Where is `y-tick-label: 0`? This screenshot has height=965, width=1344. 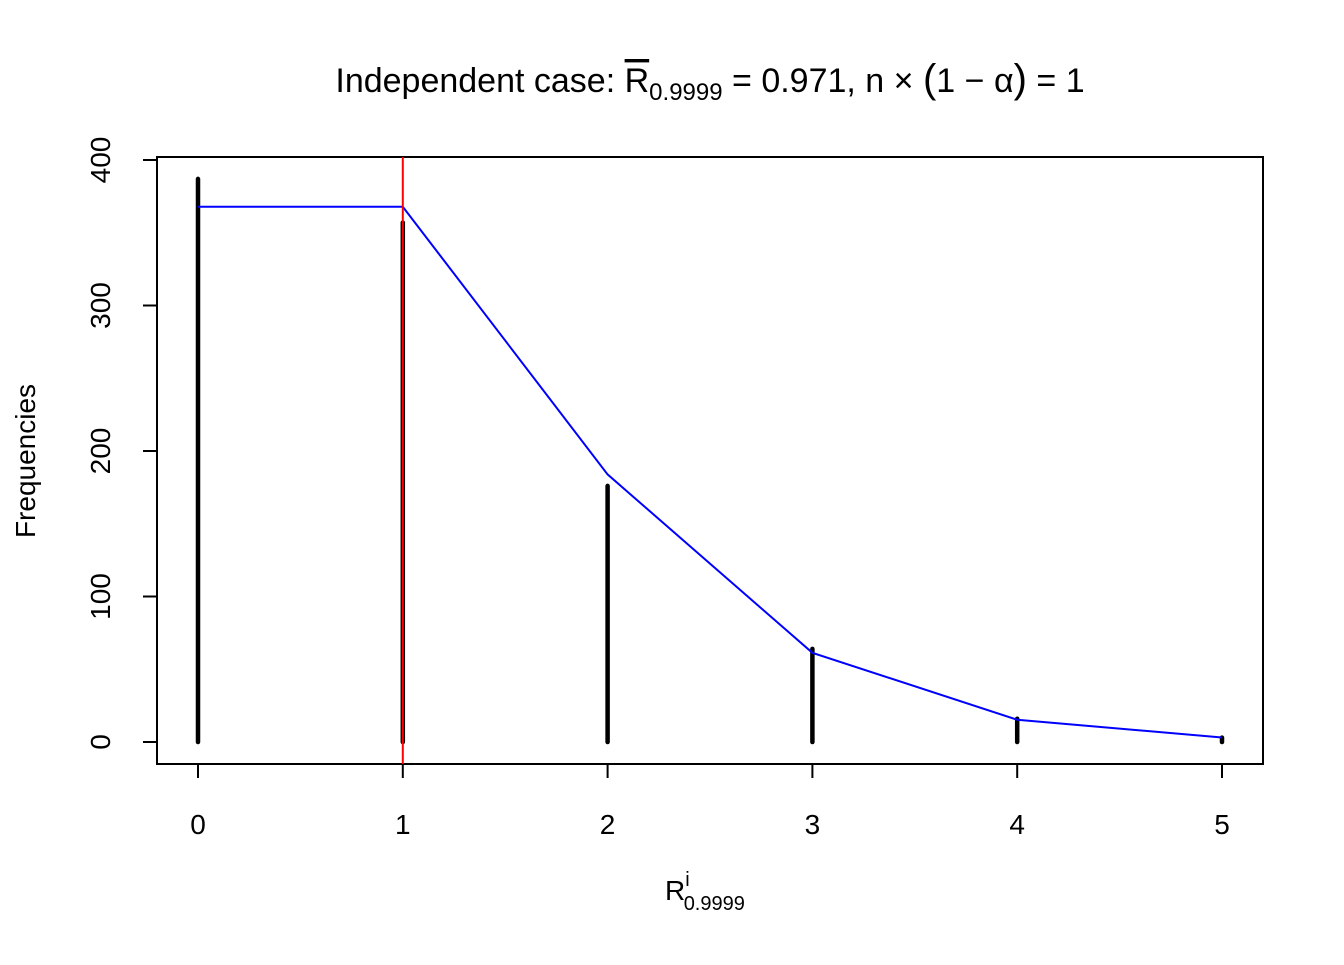 y-tick-label: 0 is located at coordinates (100, 742).